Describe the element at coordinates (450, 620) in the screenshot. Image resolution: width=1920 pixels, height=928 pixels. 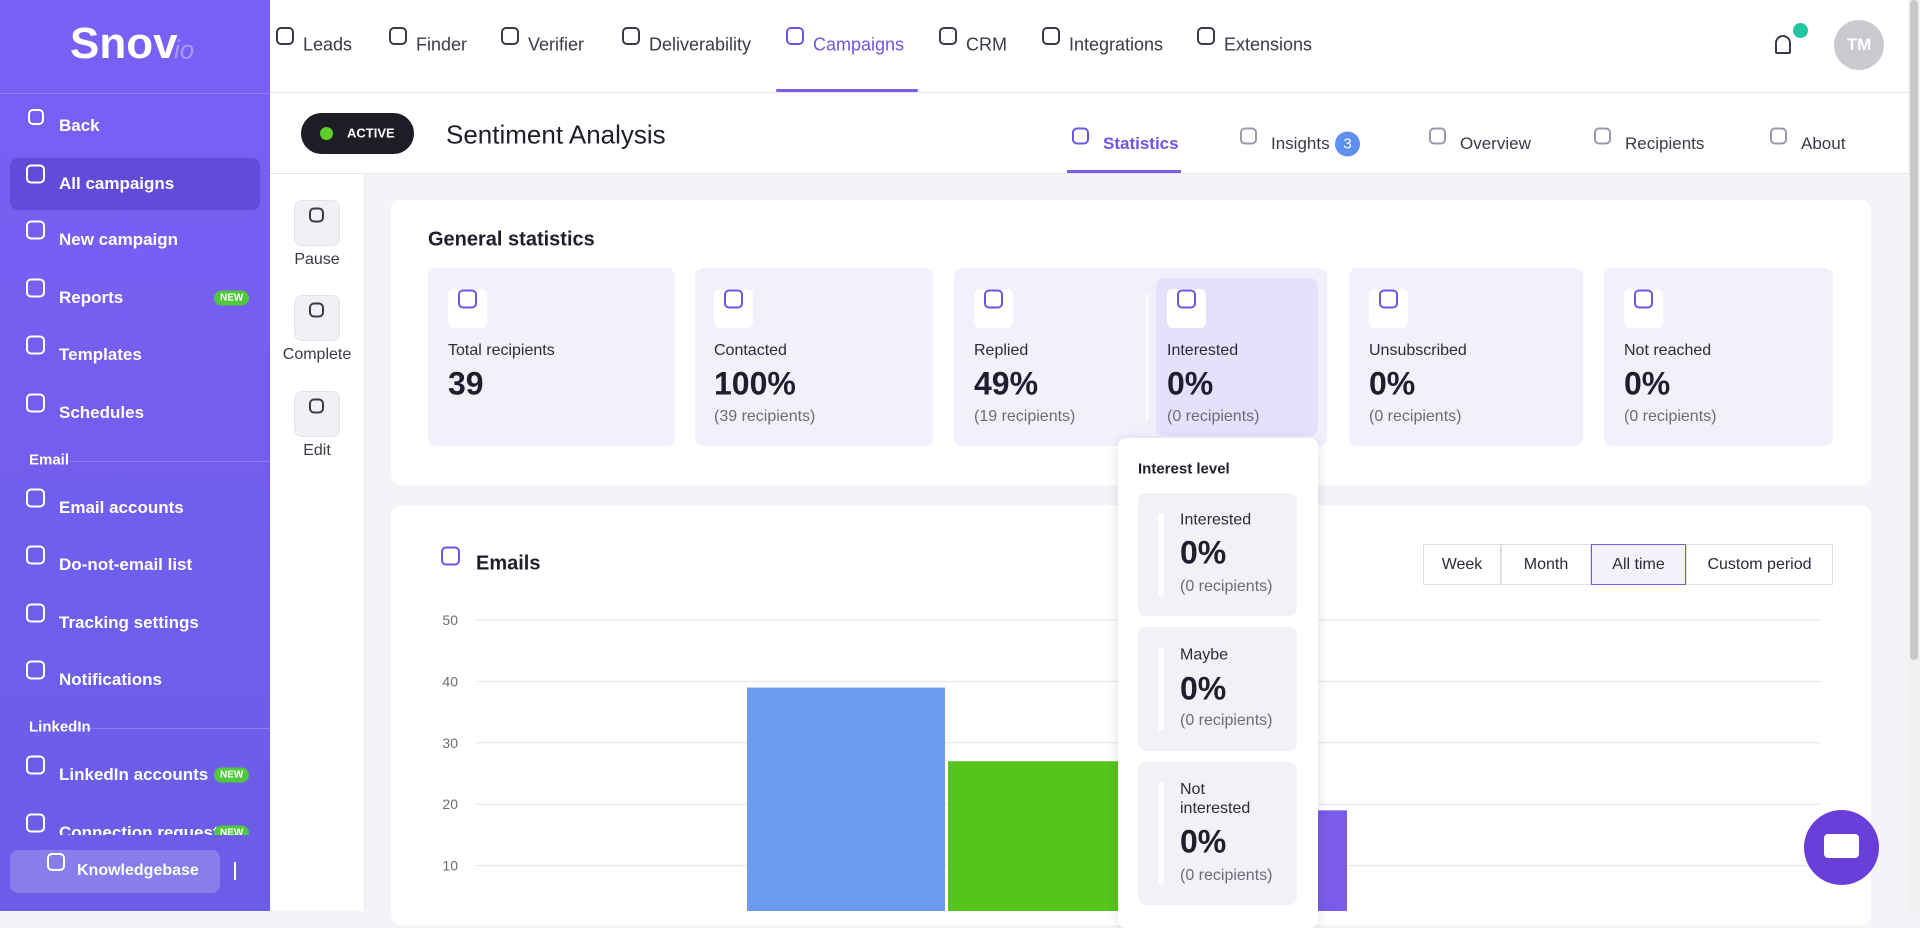
I see `y-tick-label: 50` at that location.